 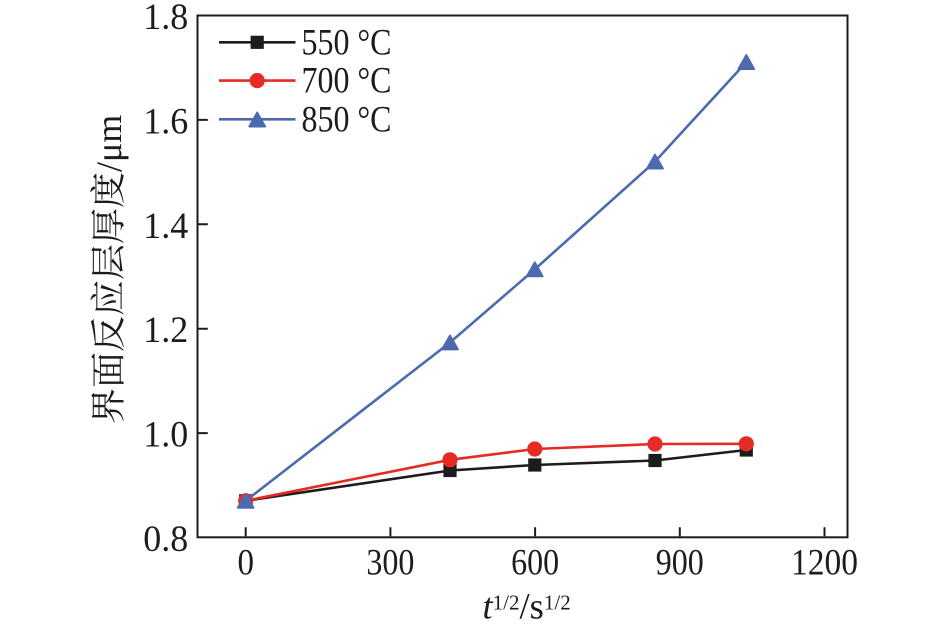 What do you see at coordinates (245, 562) in the screenshot?
I see `svg-text: 0` at bounding box center [245, 562].